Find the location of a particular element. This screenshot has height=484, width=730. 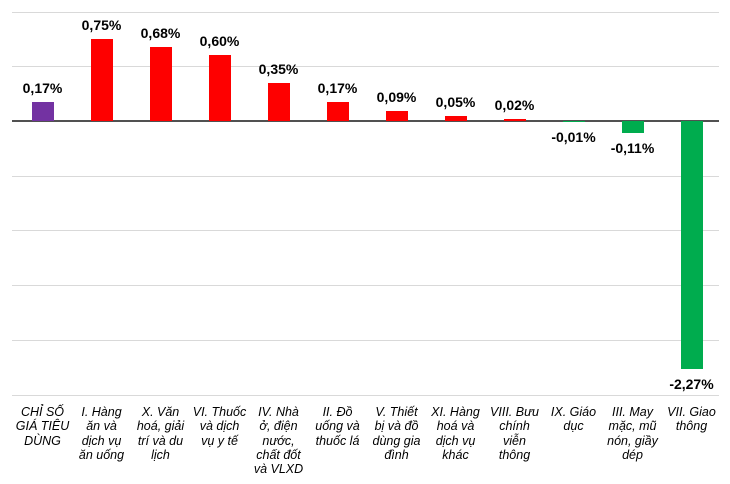

bar-value-label: -0,11% is located at coordinates (632, 148).